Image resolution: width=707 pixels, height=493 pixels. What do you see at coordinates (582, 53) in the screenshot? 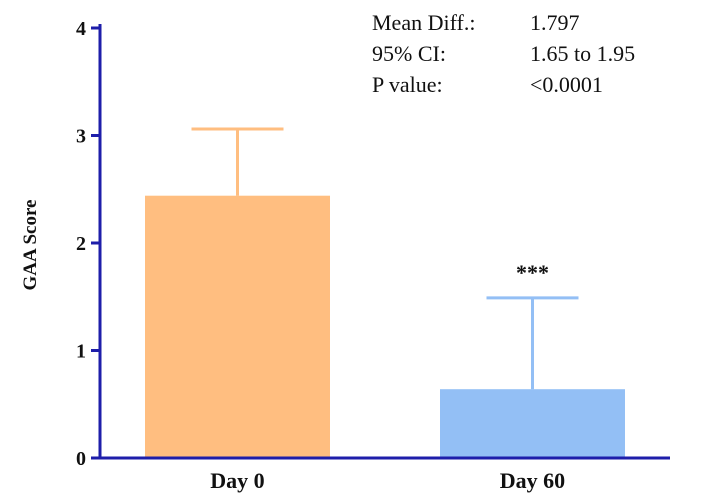
I see `stats-value-ci: 1.65 to 1.95` at bounding box center [582, 53].